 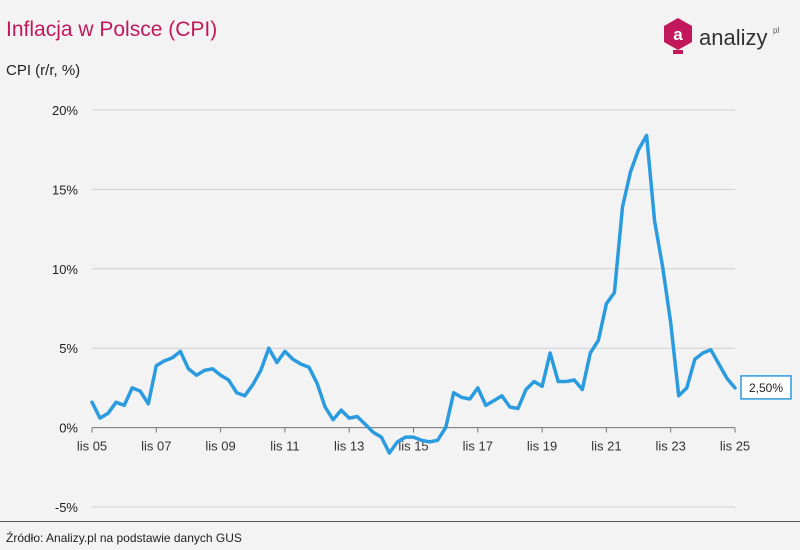 I want to click on y-tick-label: 0%, so click(x=68, y=428).